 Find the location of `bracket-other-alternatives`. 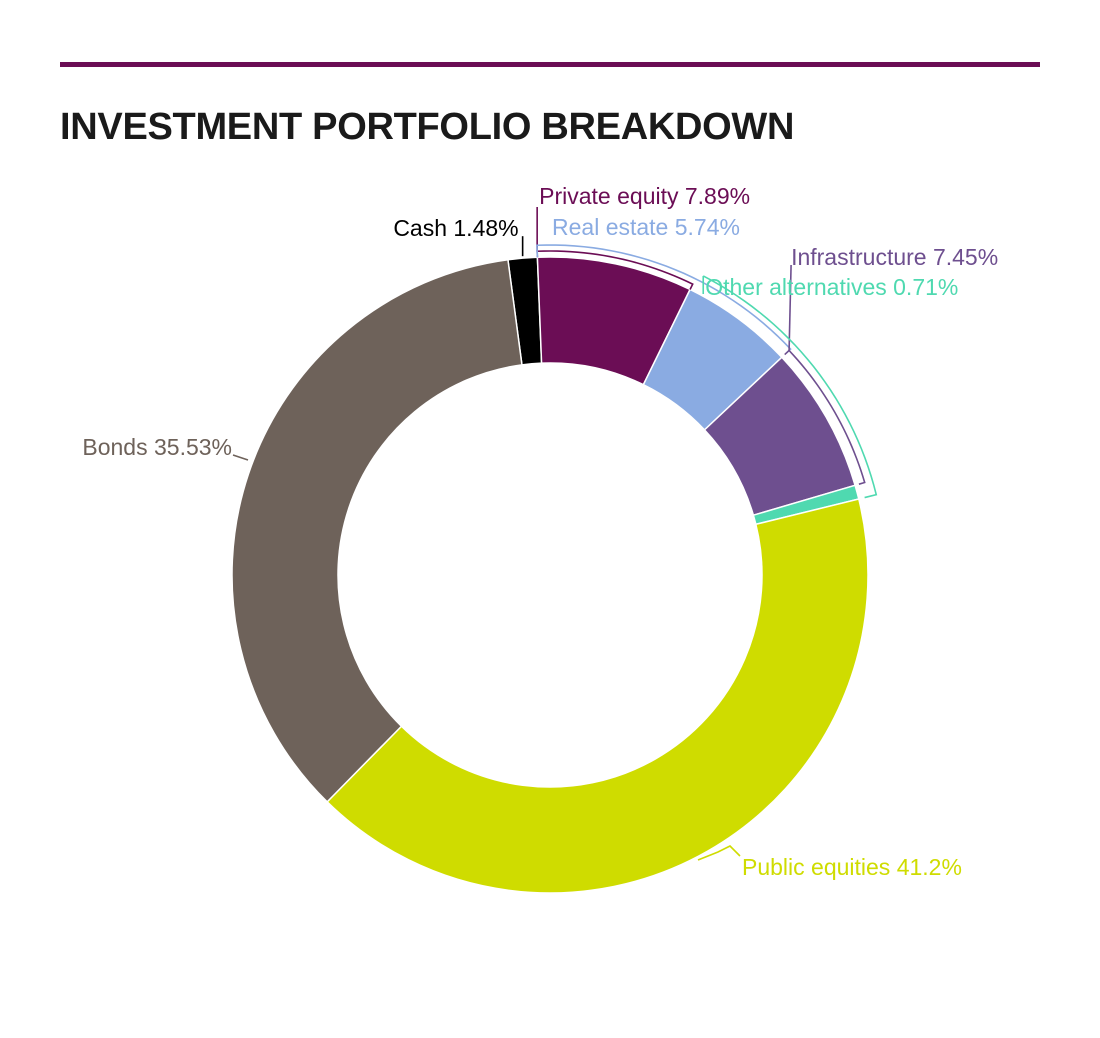

bracket-other-alternatives is located at coordinates (790, 387).